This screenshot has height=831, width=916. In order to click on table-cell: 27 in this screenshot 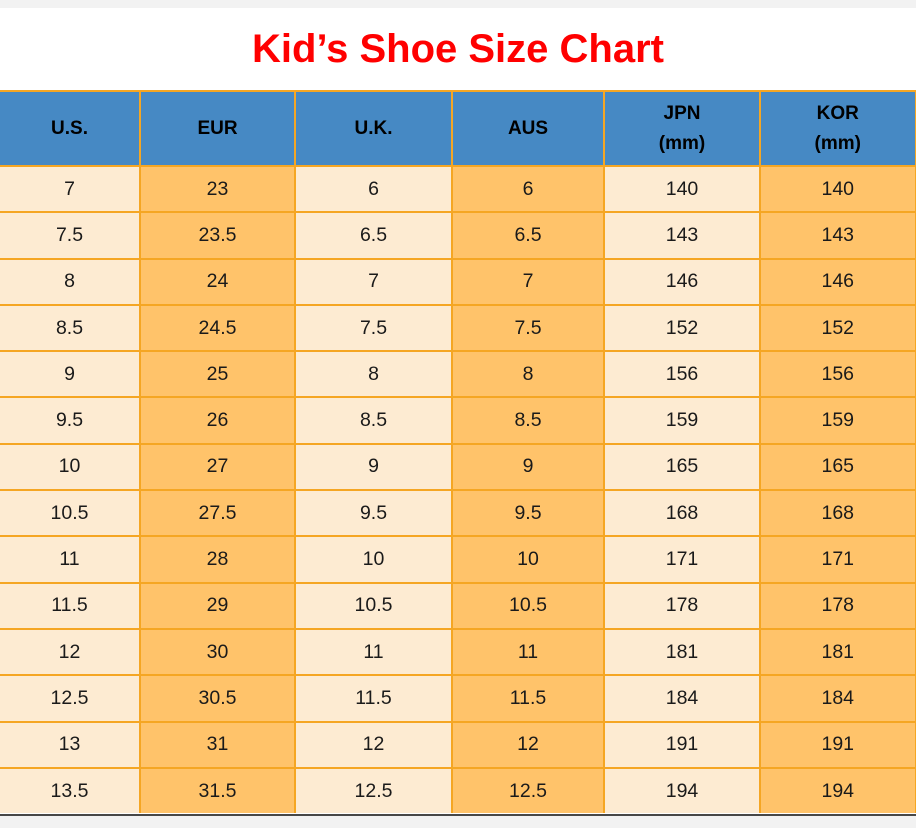, I will do `click(217, 467)`.